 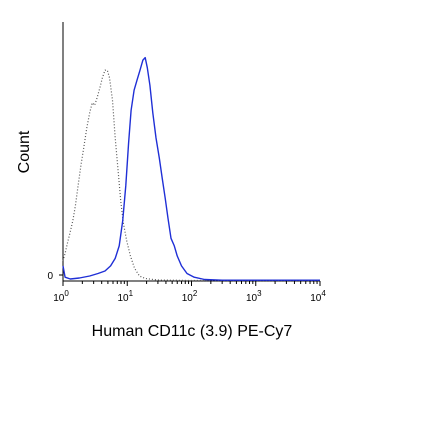 I want to click on x-axis-title: Human CD11c (3.9) PE-Cy7, so click(x=192, y=331).